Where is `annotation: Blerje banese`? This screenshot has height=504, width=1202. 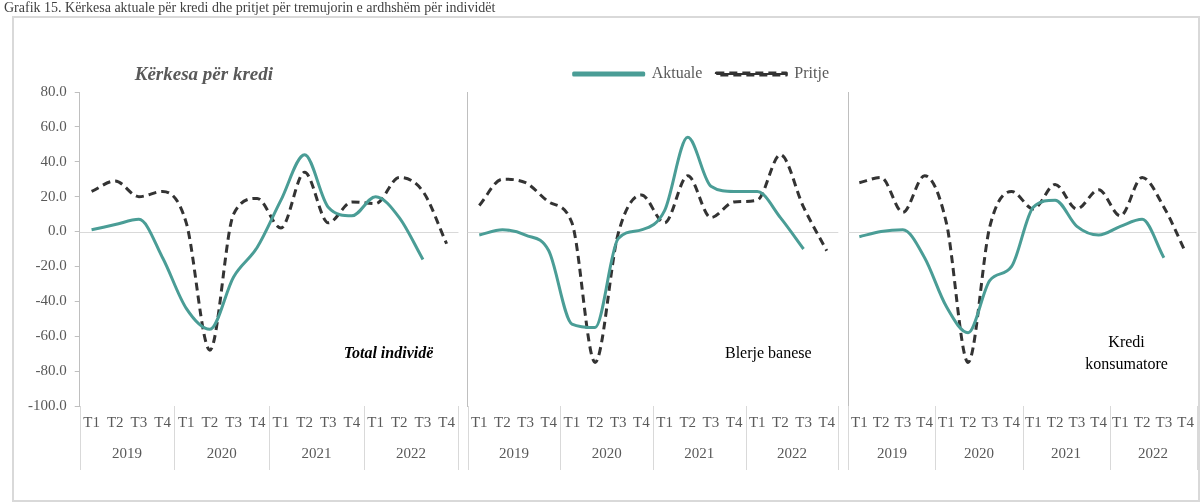 annotation: Blerje banese is located at coordinates (768, 352).